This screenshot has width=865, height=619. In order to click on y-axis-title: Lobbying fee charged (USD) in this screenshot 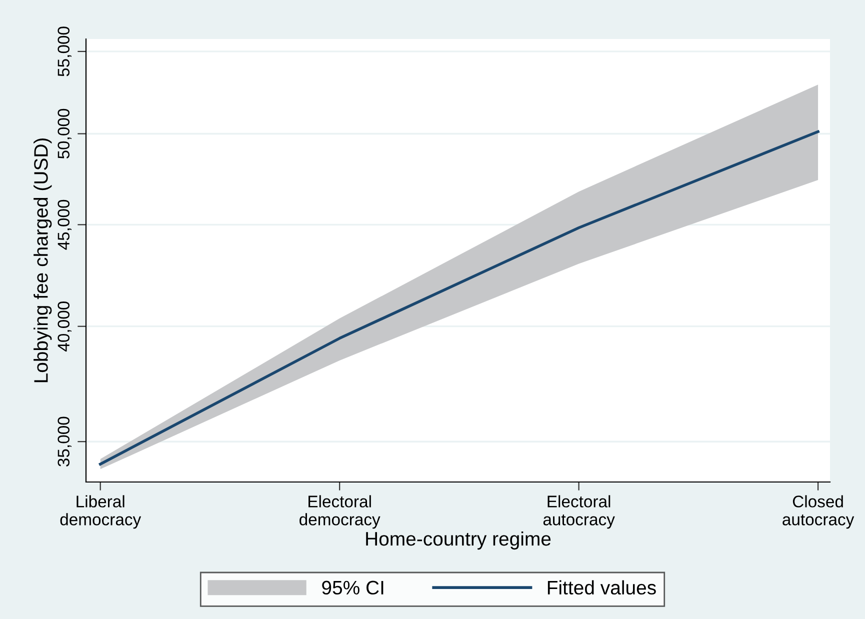, I will do `click(43, 260)`.